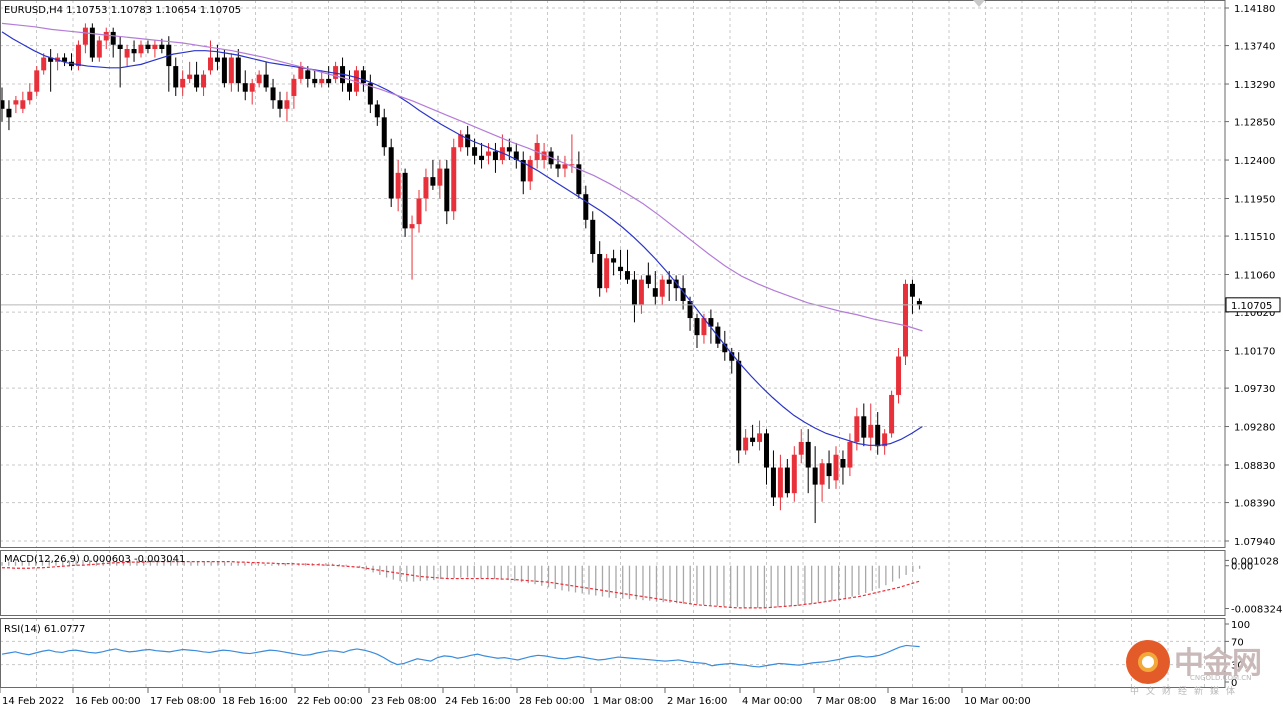  What do you see at coordinates (846, 701) in the screenshot?
I see `x-tick-label: 7 Mar 08:00` at bounding box center [846, 701].